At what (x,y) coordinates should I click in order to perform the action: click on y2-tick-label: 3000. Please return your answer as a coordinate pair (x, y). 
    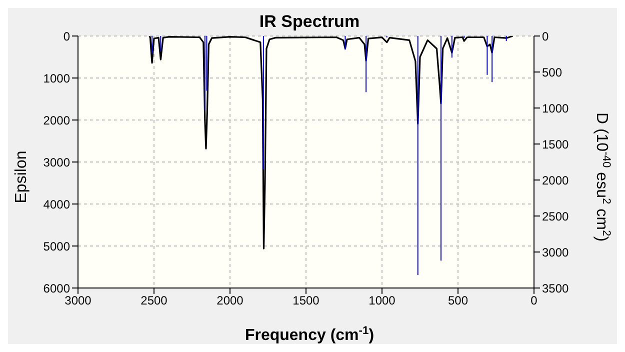
    Looking at the image, I should click on (556, 252).